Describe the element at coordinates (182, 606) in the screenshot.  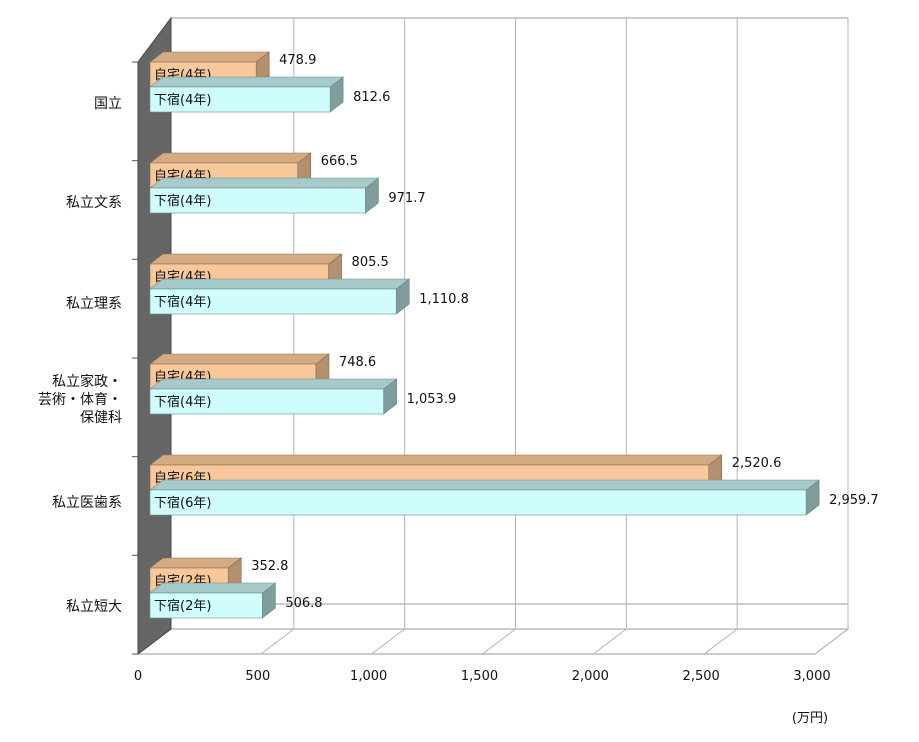
I see `bar-label: 下宿(2年)` at that location.